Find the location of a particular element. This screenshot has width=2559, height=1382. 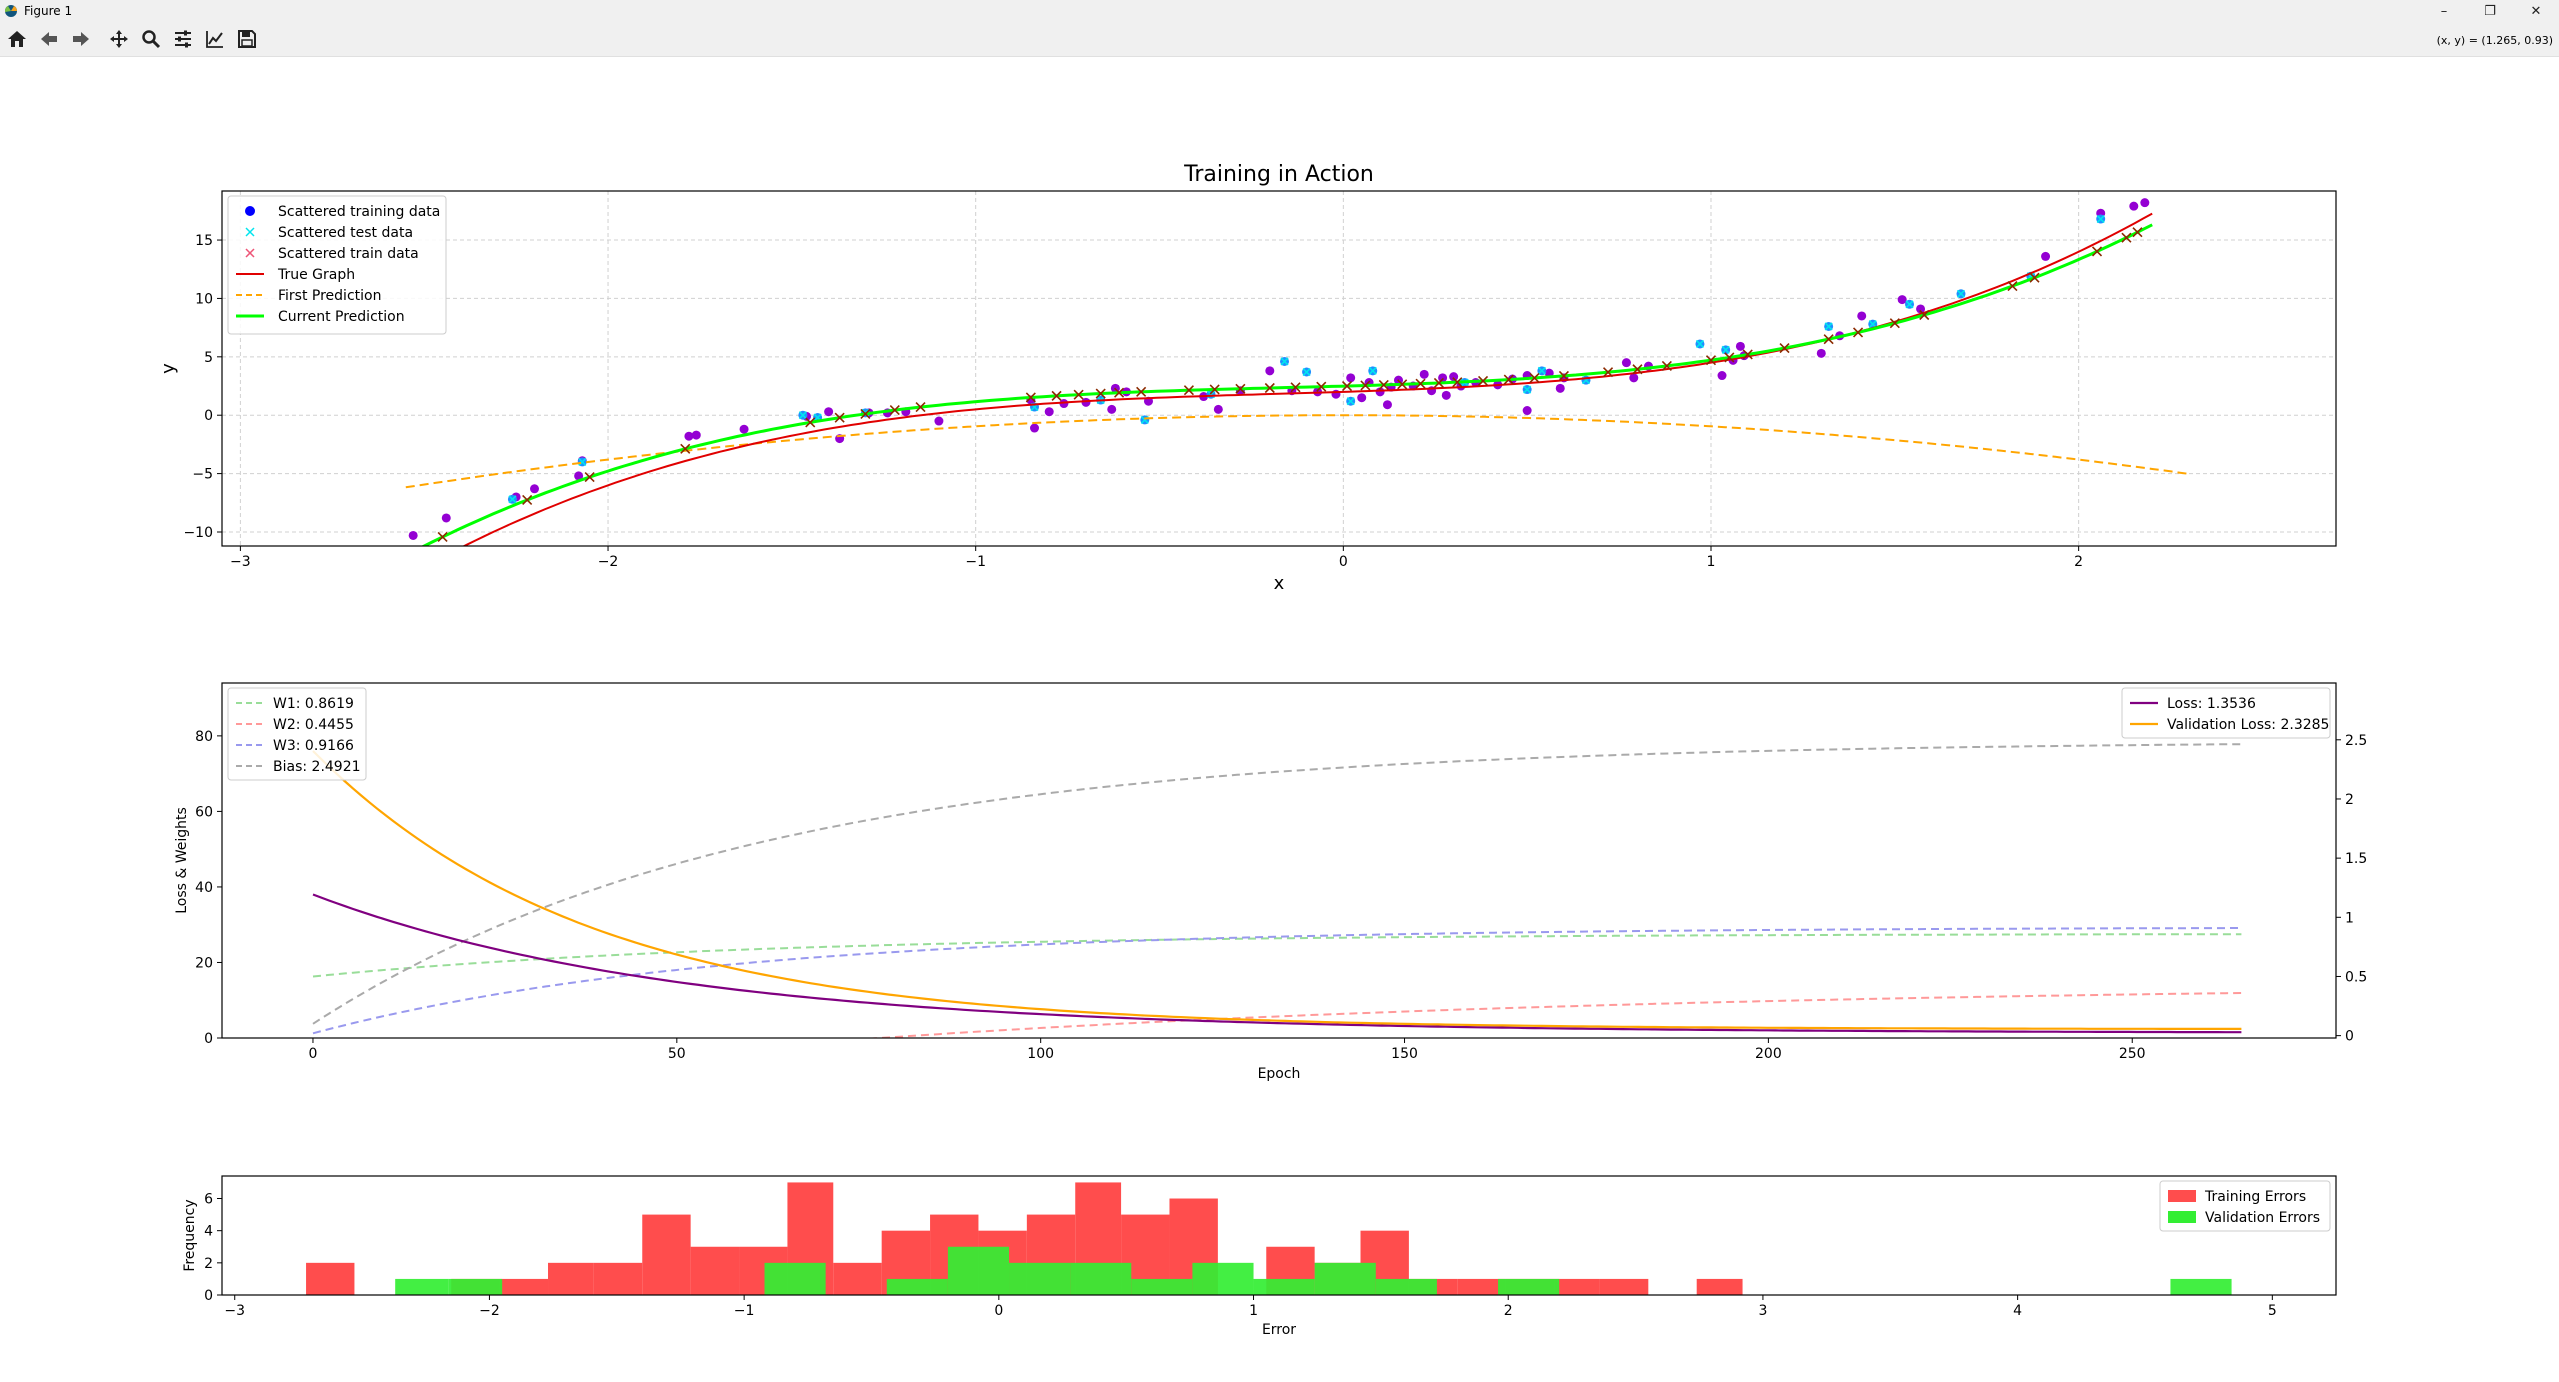

forward-button is located at coordinates (81, 39).